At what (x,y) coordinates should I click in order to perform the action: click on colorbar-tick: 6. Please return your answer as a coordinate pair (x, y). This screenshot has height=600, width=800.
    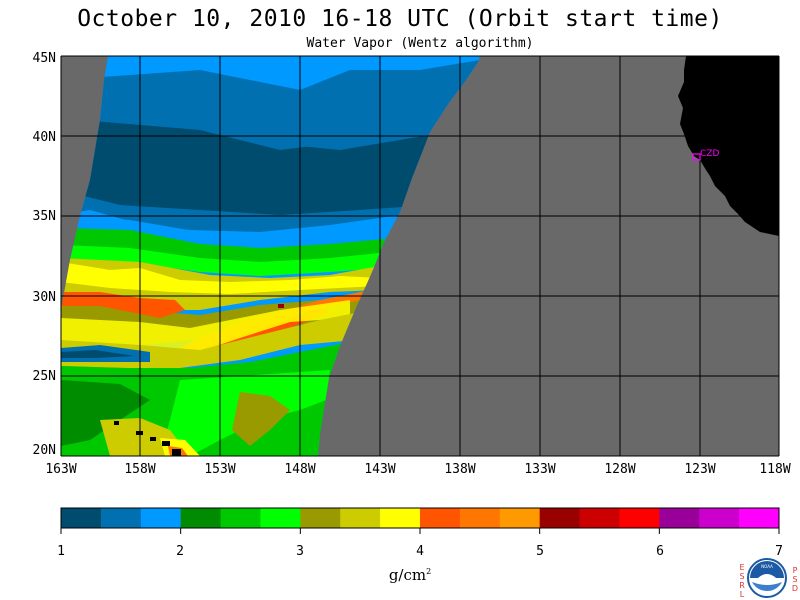
    Looking at the image, I should click on (660, 551).